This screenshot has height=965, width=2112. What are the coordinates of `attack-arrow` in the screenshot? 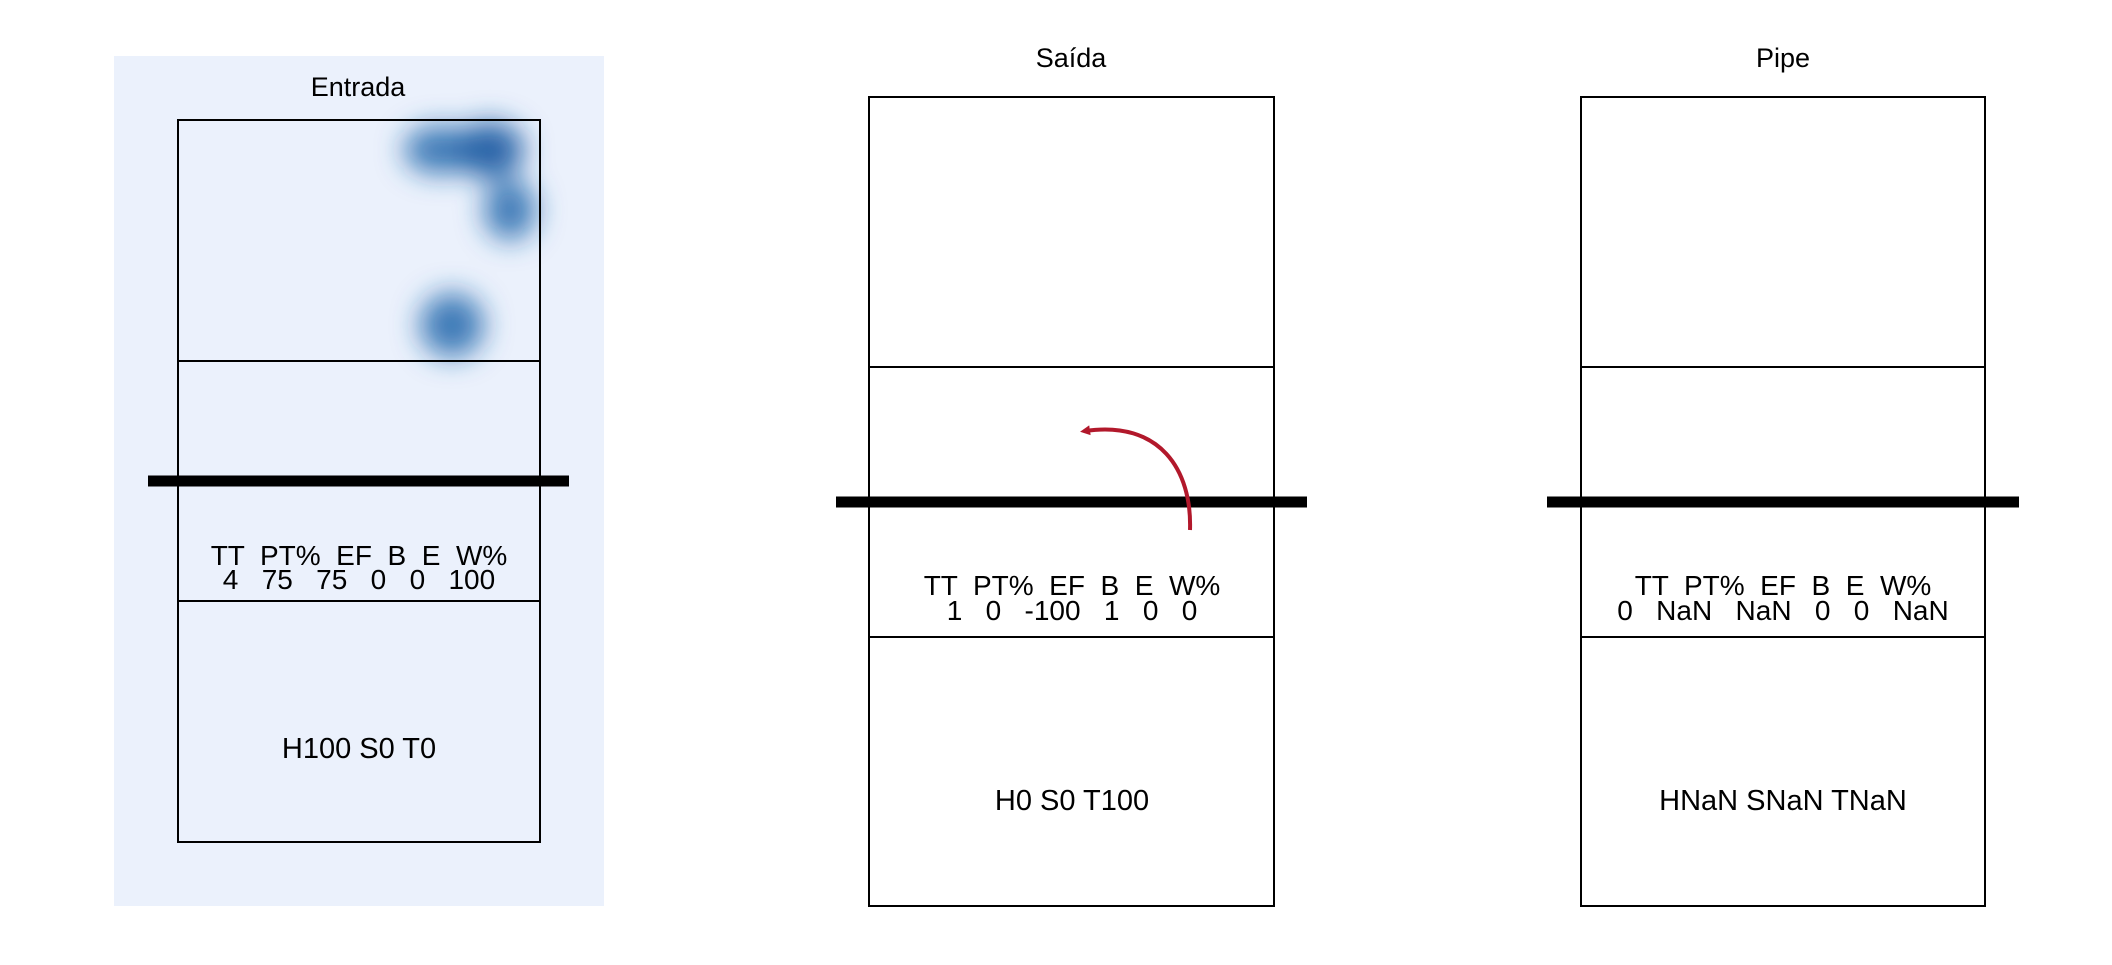 It's located at (1136, 478).